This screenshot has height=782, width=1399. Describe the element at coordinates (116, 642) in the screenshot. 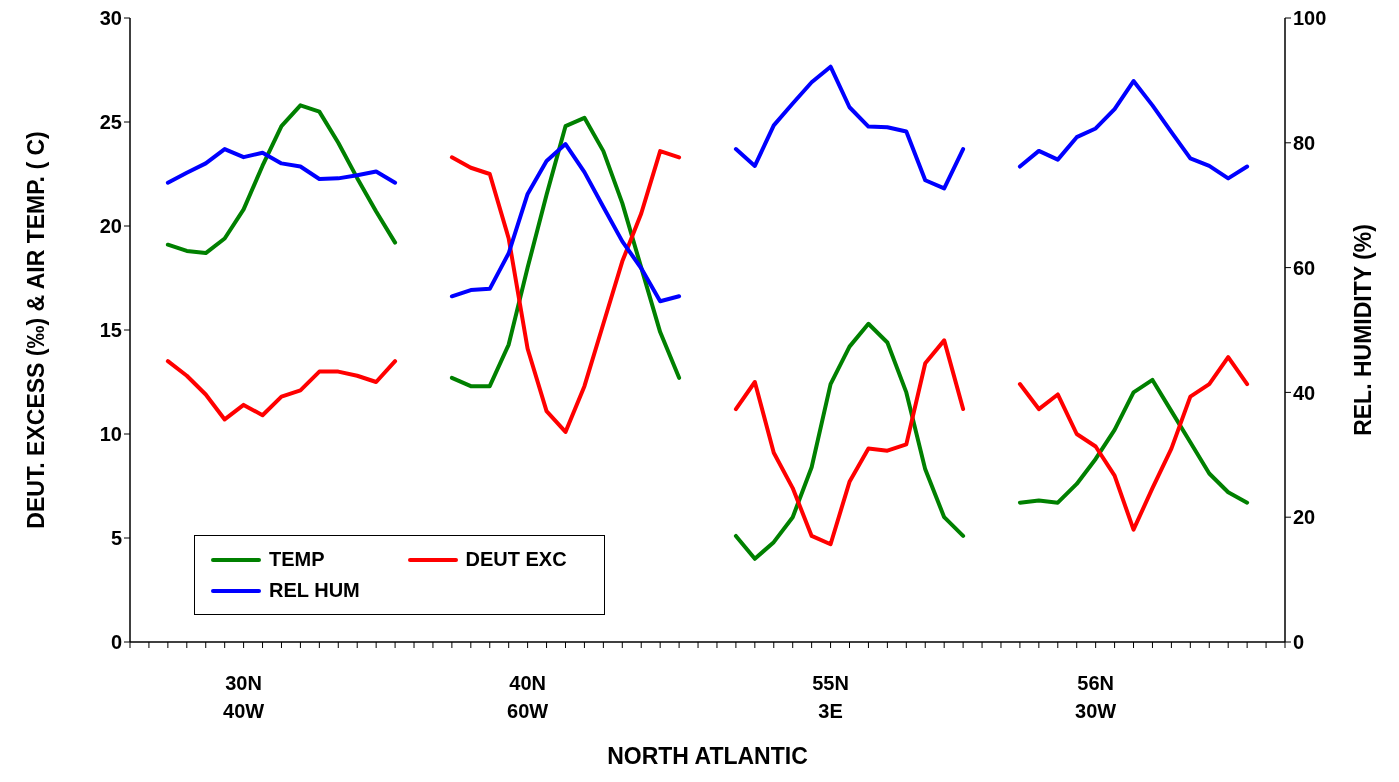

I see `y-tick-label: 0` at that location.